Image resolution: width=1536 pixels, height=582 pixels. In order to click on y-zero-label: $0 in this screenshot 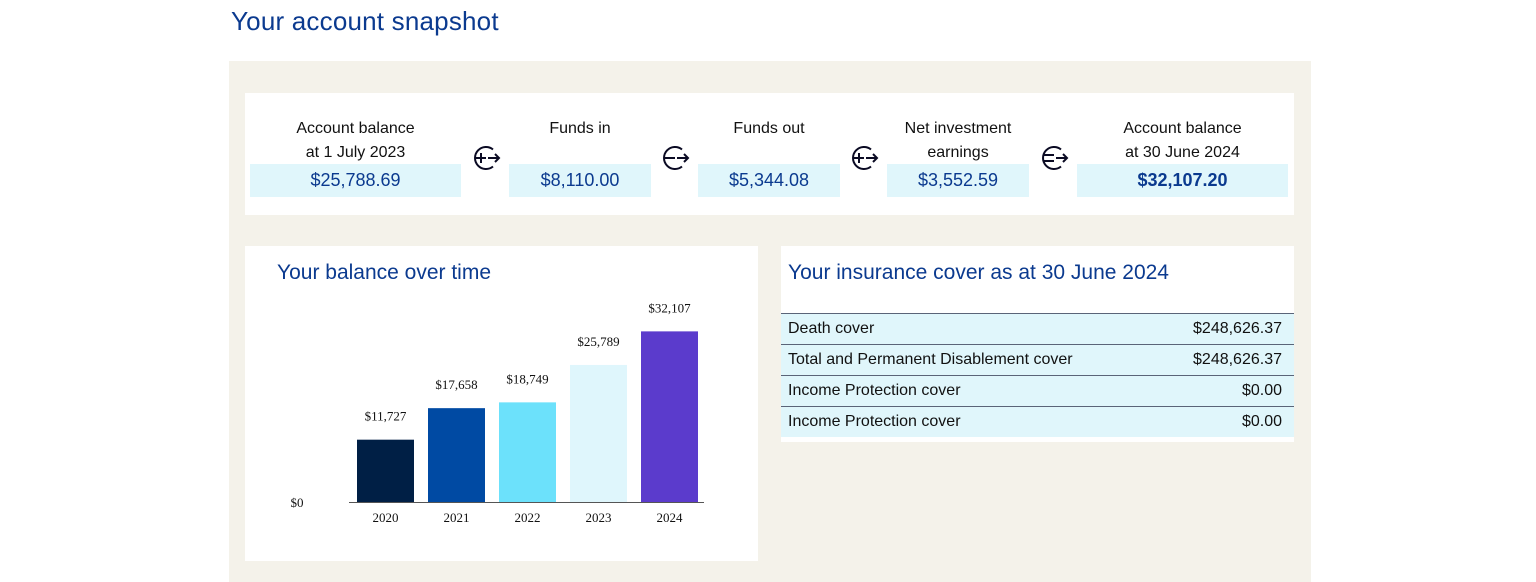, I will do `click(297, 502)`.